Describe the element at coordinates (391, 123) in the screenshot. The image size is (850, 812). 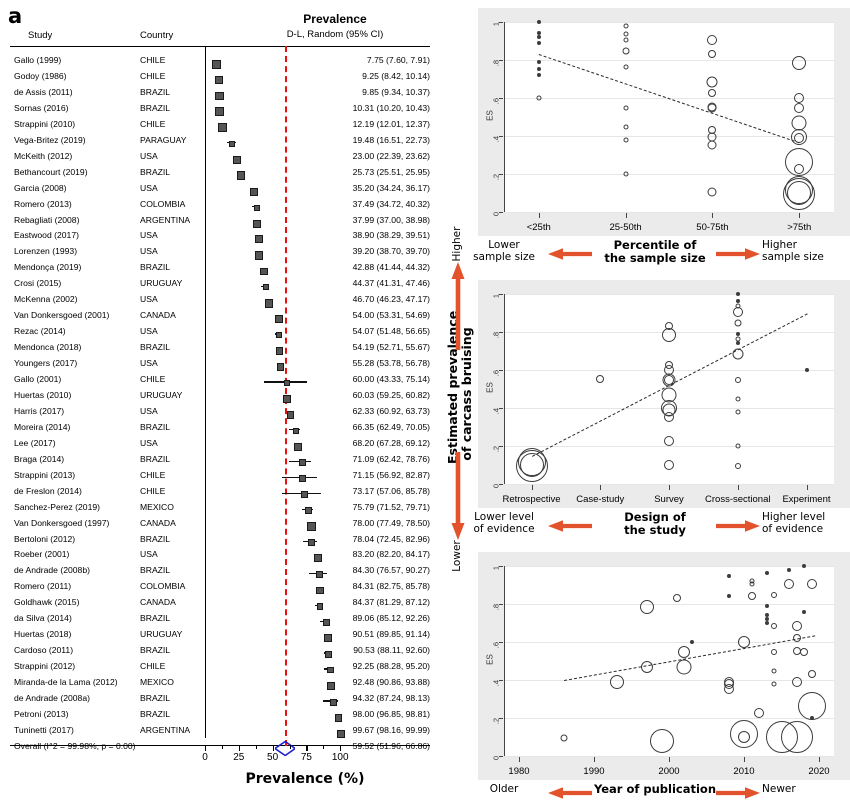
I see `effect-estimate: 12.19 (12.01, 12.37)` at that location.